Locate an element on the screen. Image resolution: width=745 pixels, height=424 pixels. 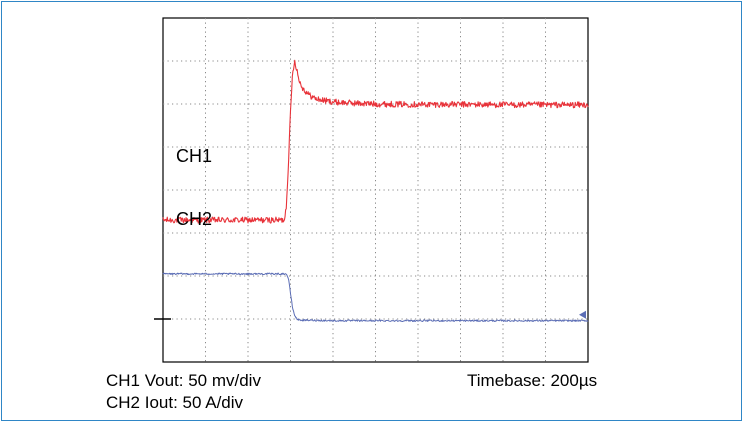
timebase-label: Timebase: 200µs is located at coordinates (532, 380).